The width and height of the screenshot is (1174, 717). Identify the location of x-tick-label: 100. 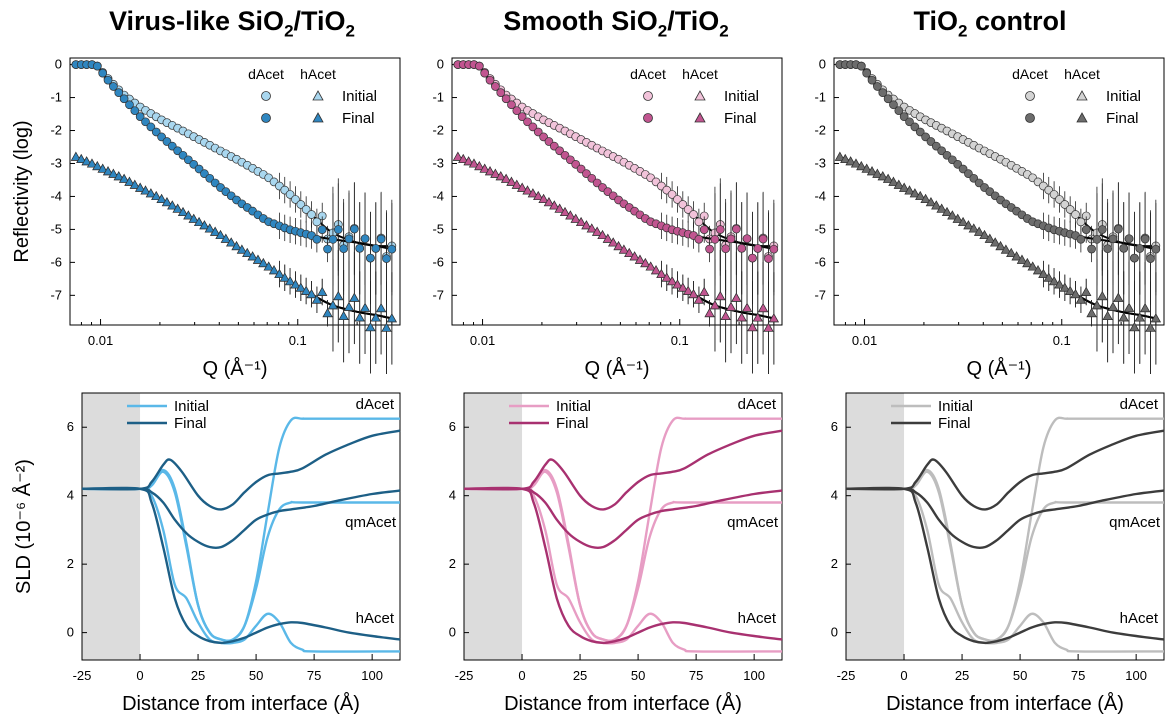
(754, 675).